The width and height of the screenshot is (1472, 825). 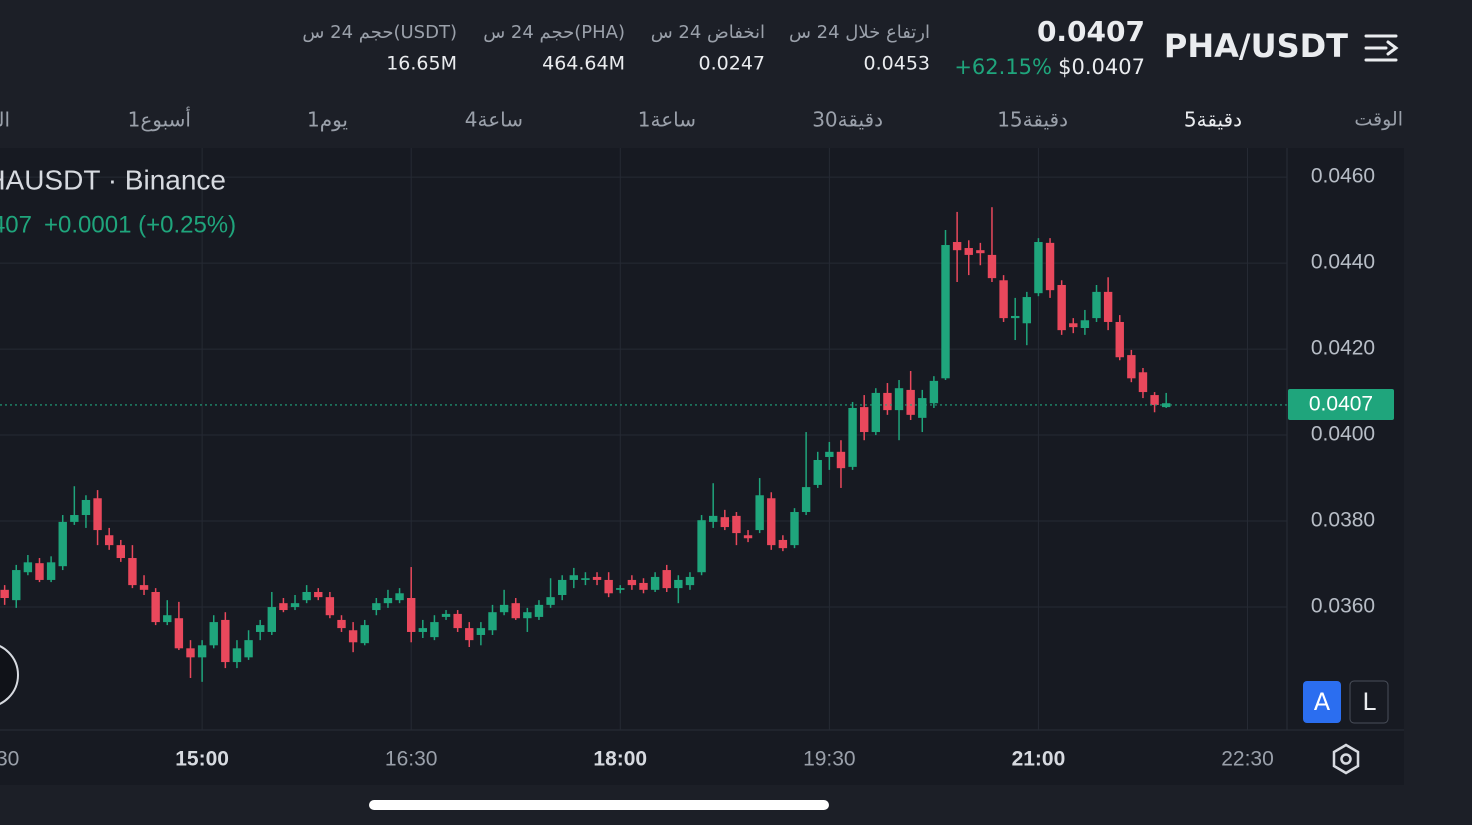 I want to click on stat-value: 0.0247, so click(x=732, y=64).